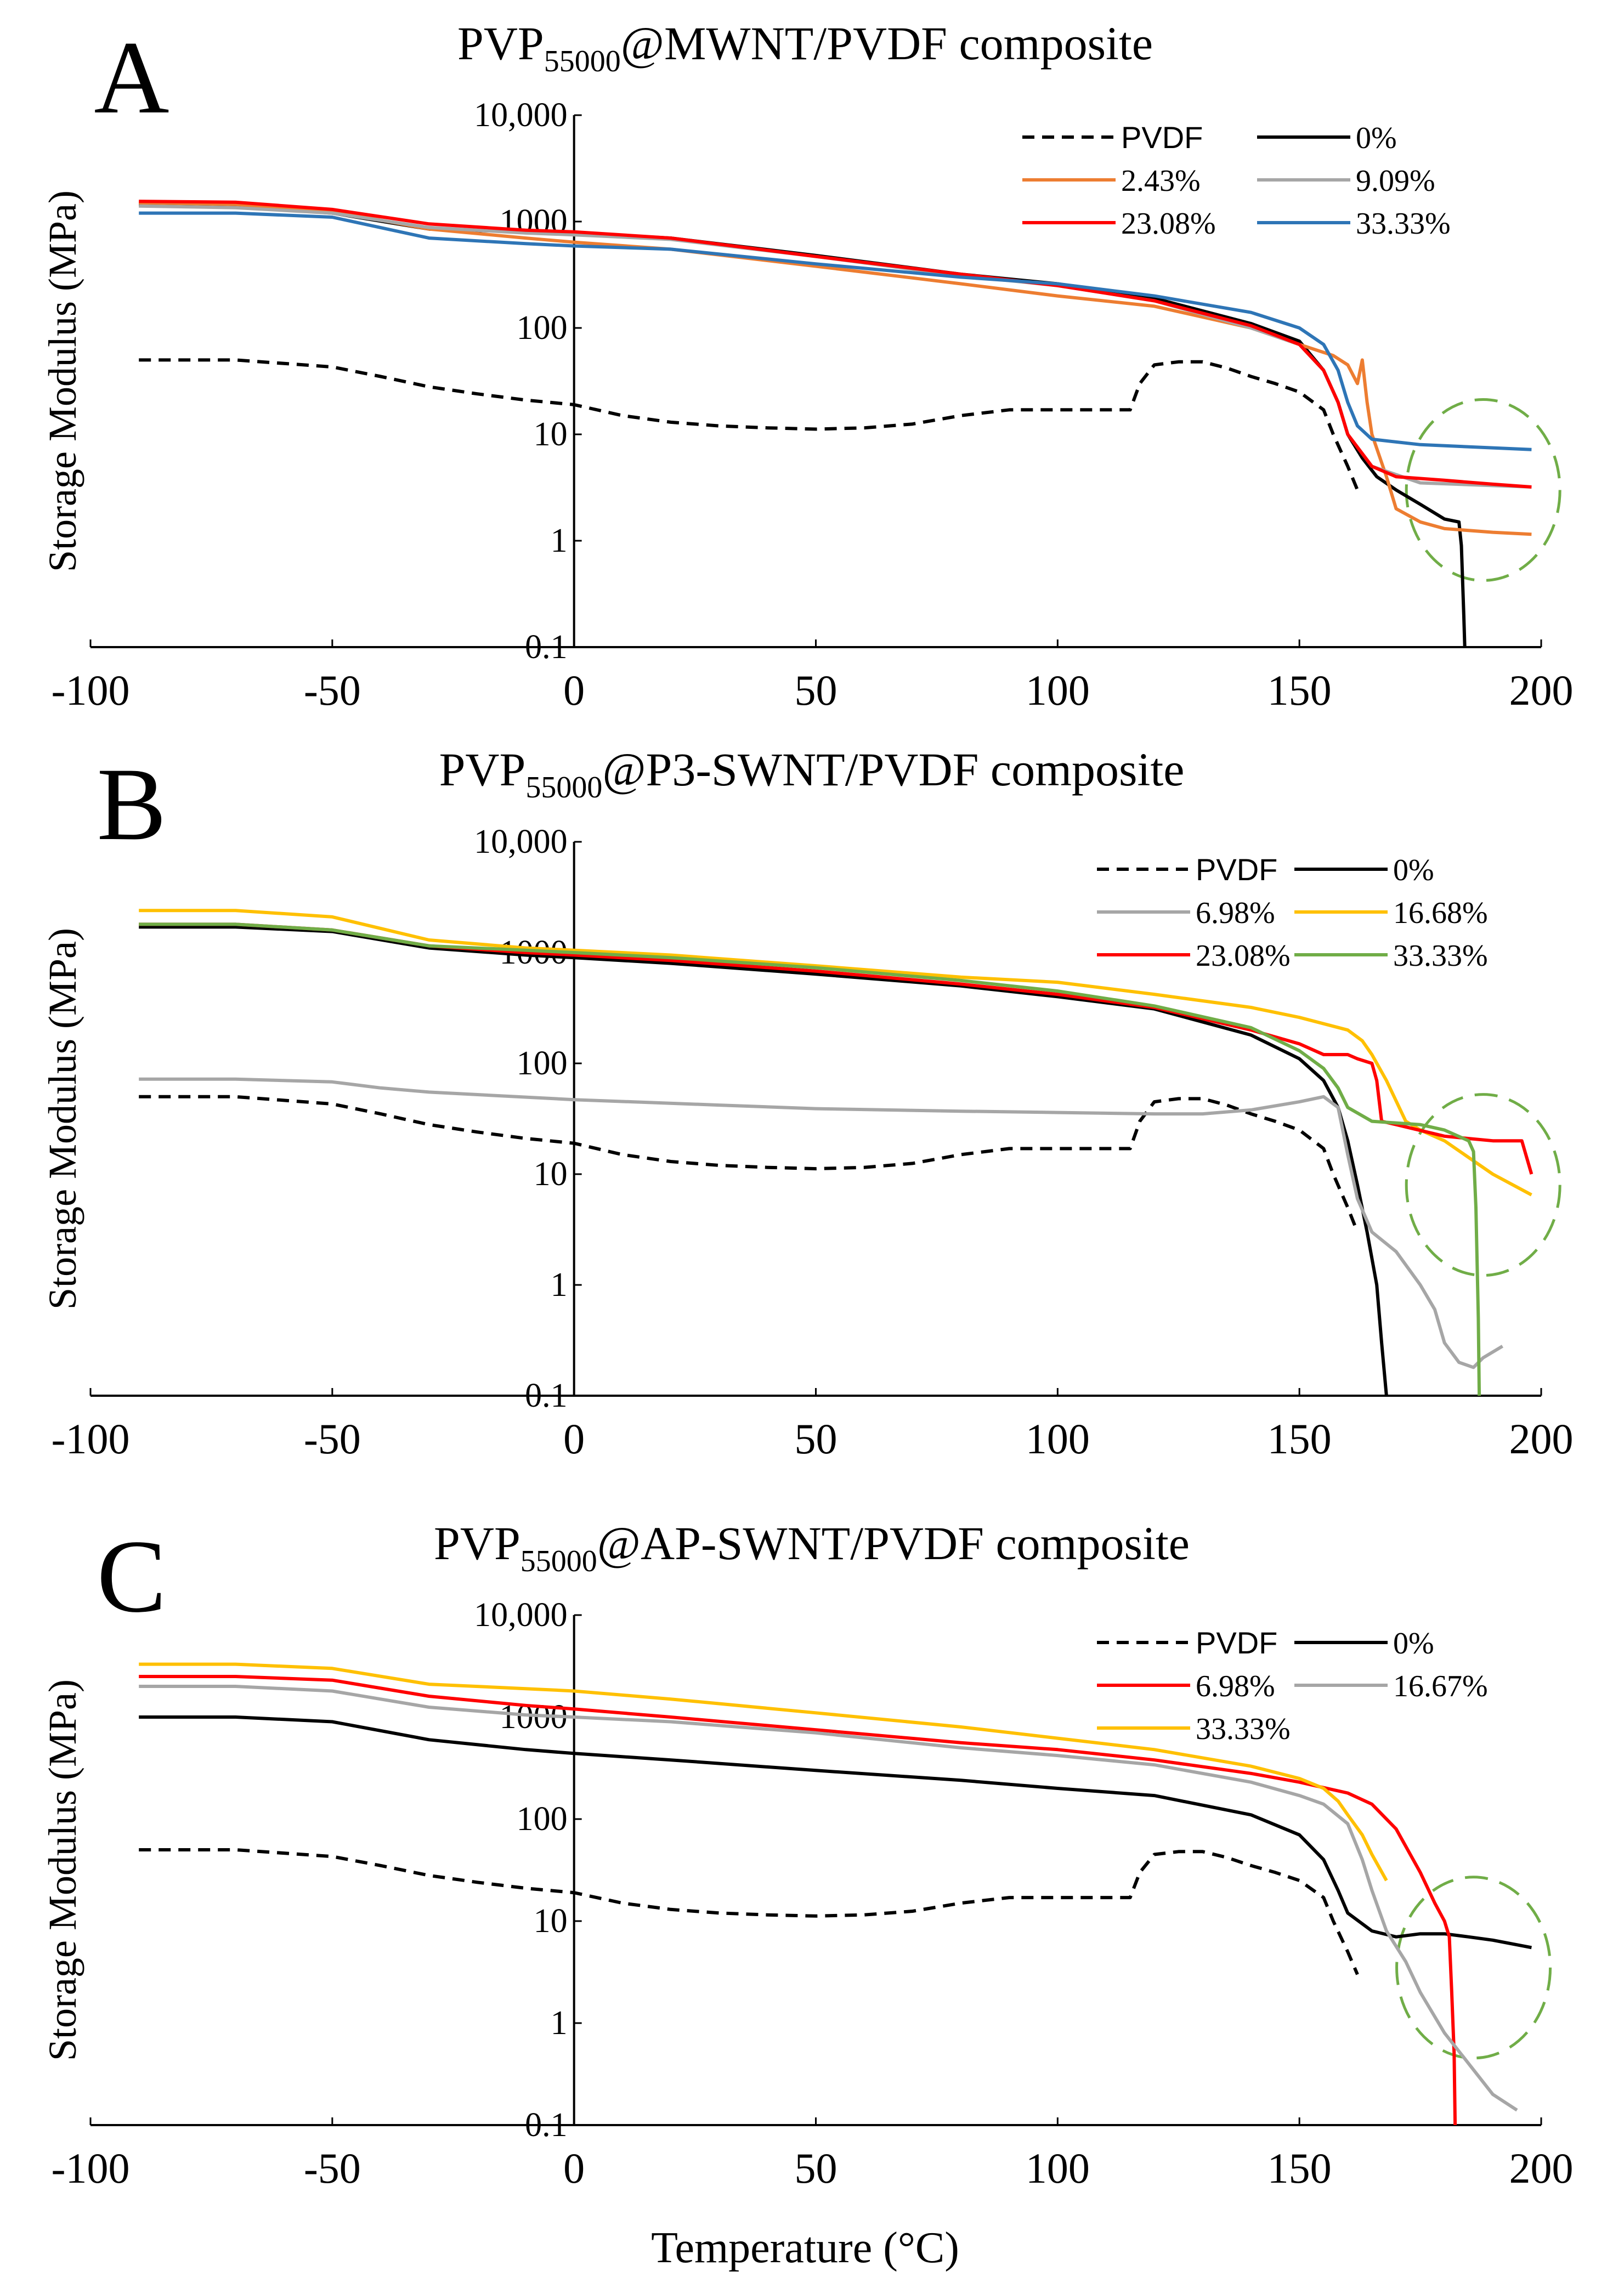  I want to click on title-rest: @MWNT/PVDF composite, so click(887, 43).